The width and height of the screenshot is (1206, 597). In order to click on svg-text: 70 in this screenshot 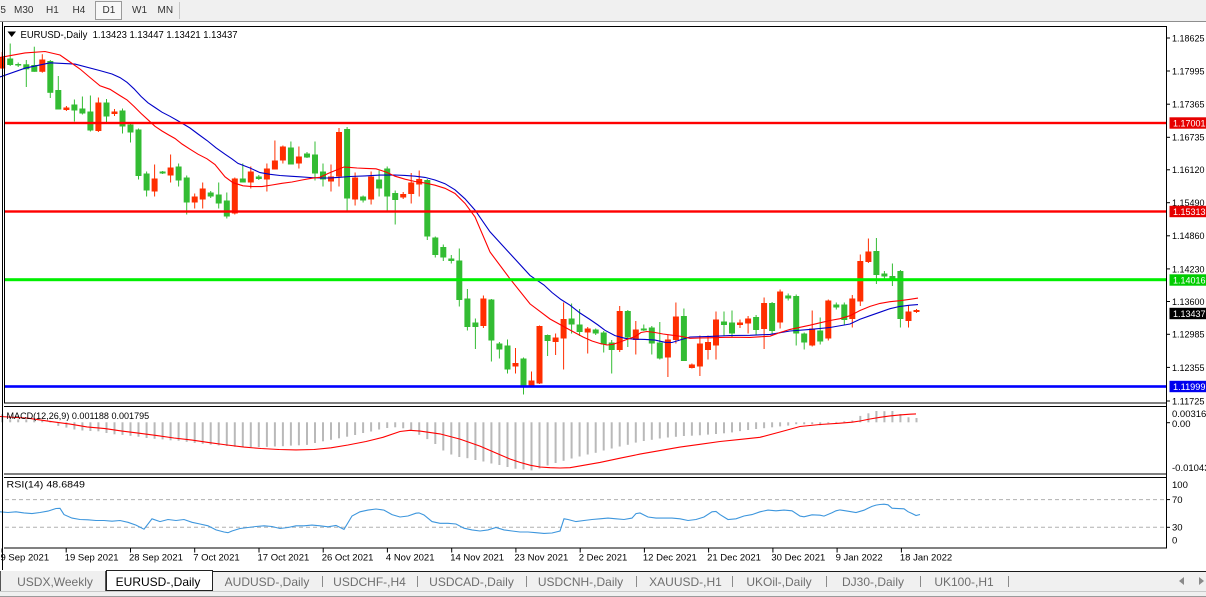, I will do `click(1177, 500)`.